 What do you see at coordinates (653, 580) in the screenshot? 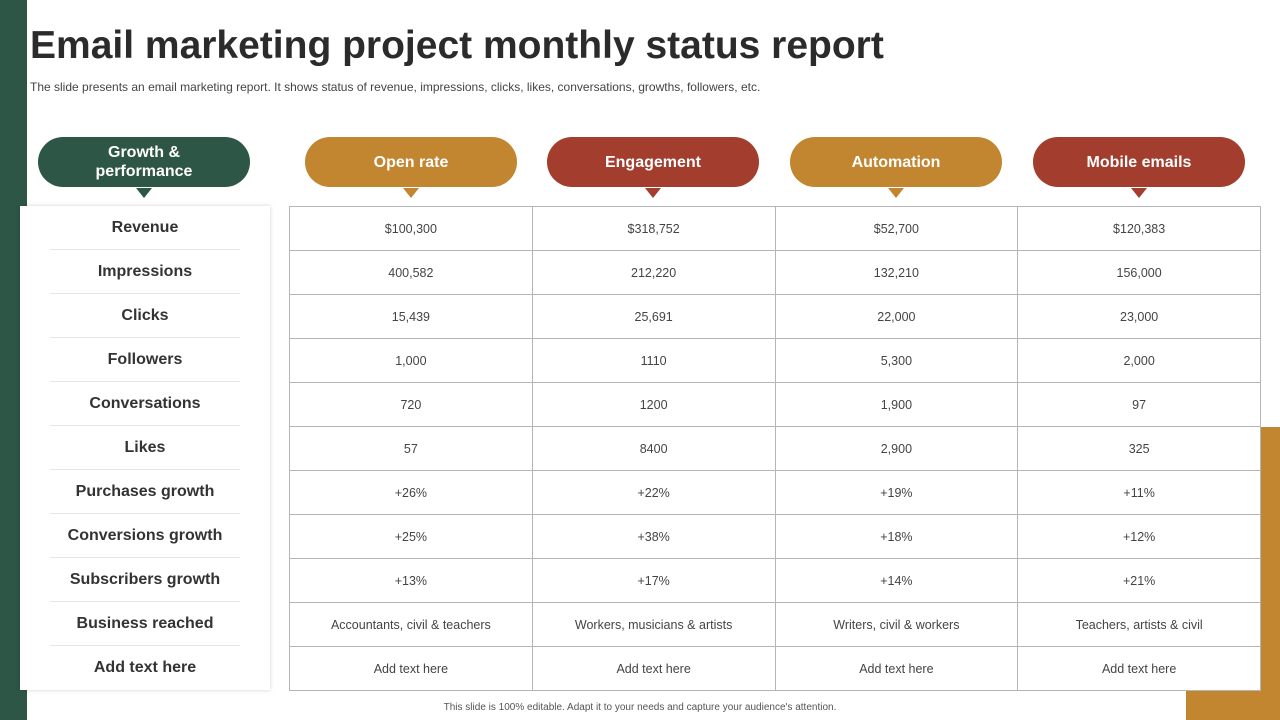
I see `table-cell: +17%` at bounding box center [653, 580].